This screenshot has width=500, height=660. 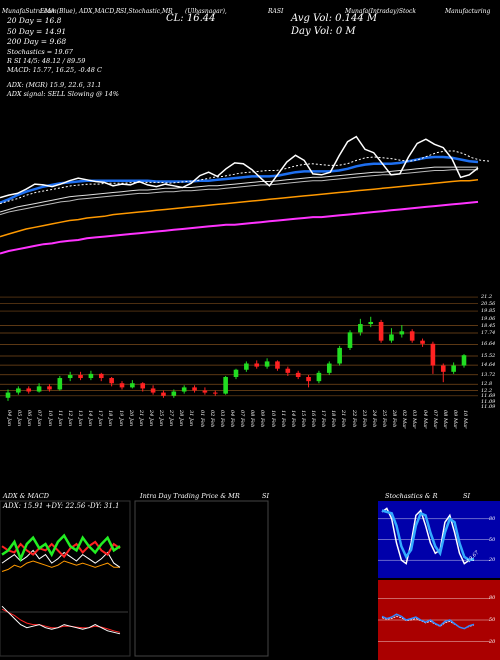 I want to click on date-label: 10 Feb, so click(x=272, y=419).